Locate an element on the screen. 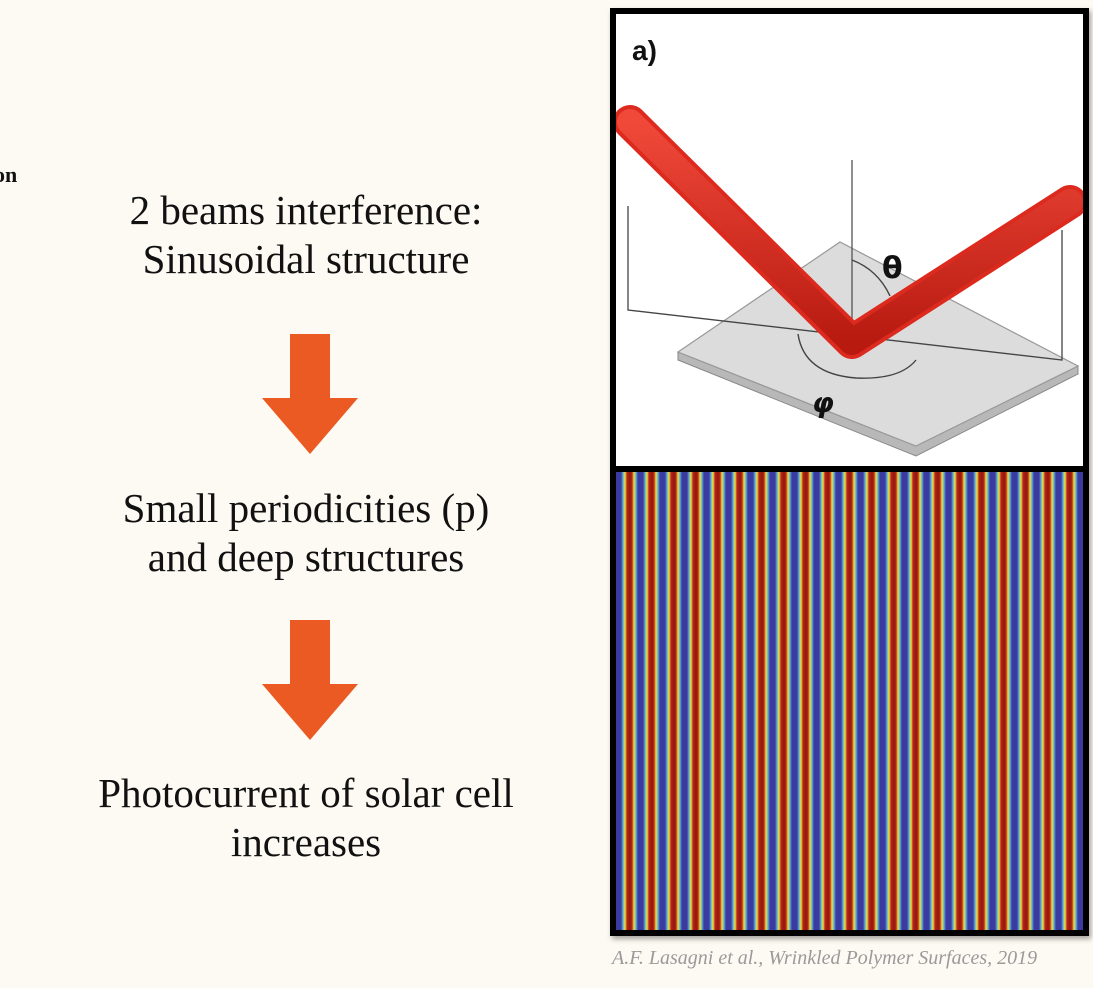 The image size is (1093, 988). step-photocurrent-text: Photocurrent of solar cell increases is located at coordinates (306, 818).